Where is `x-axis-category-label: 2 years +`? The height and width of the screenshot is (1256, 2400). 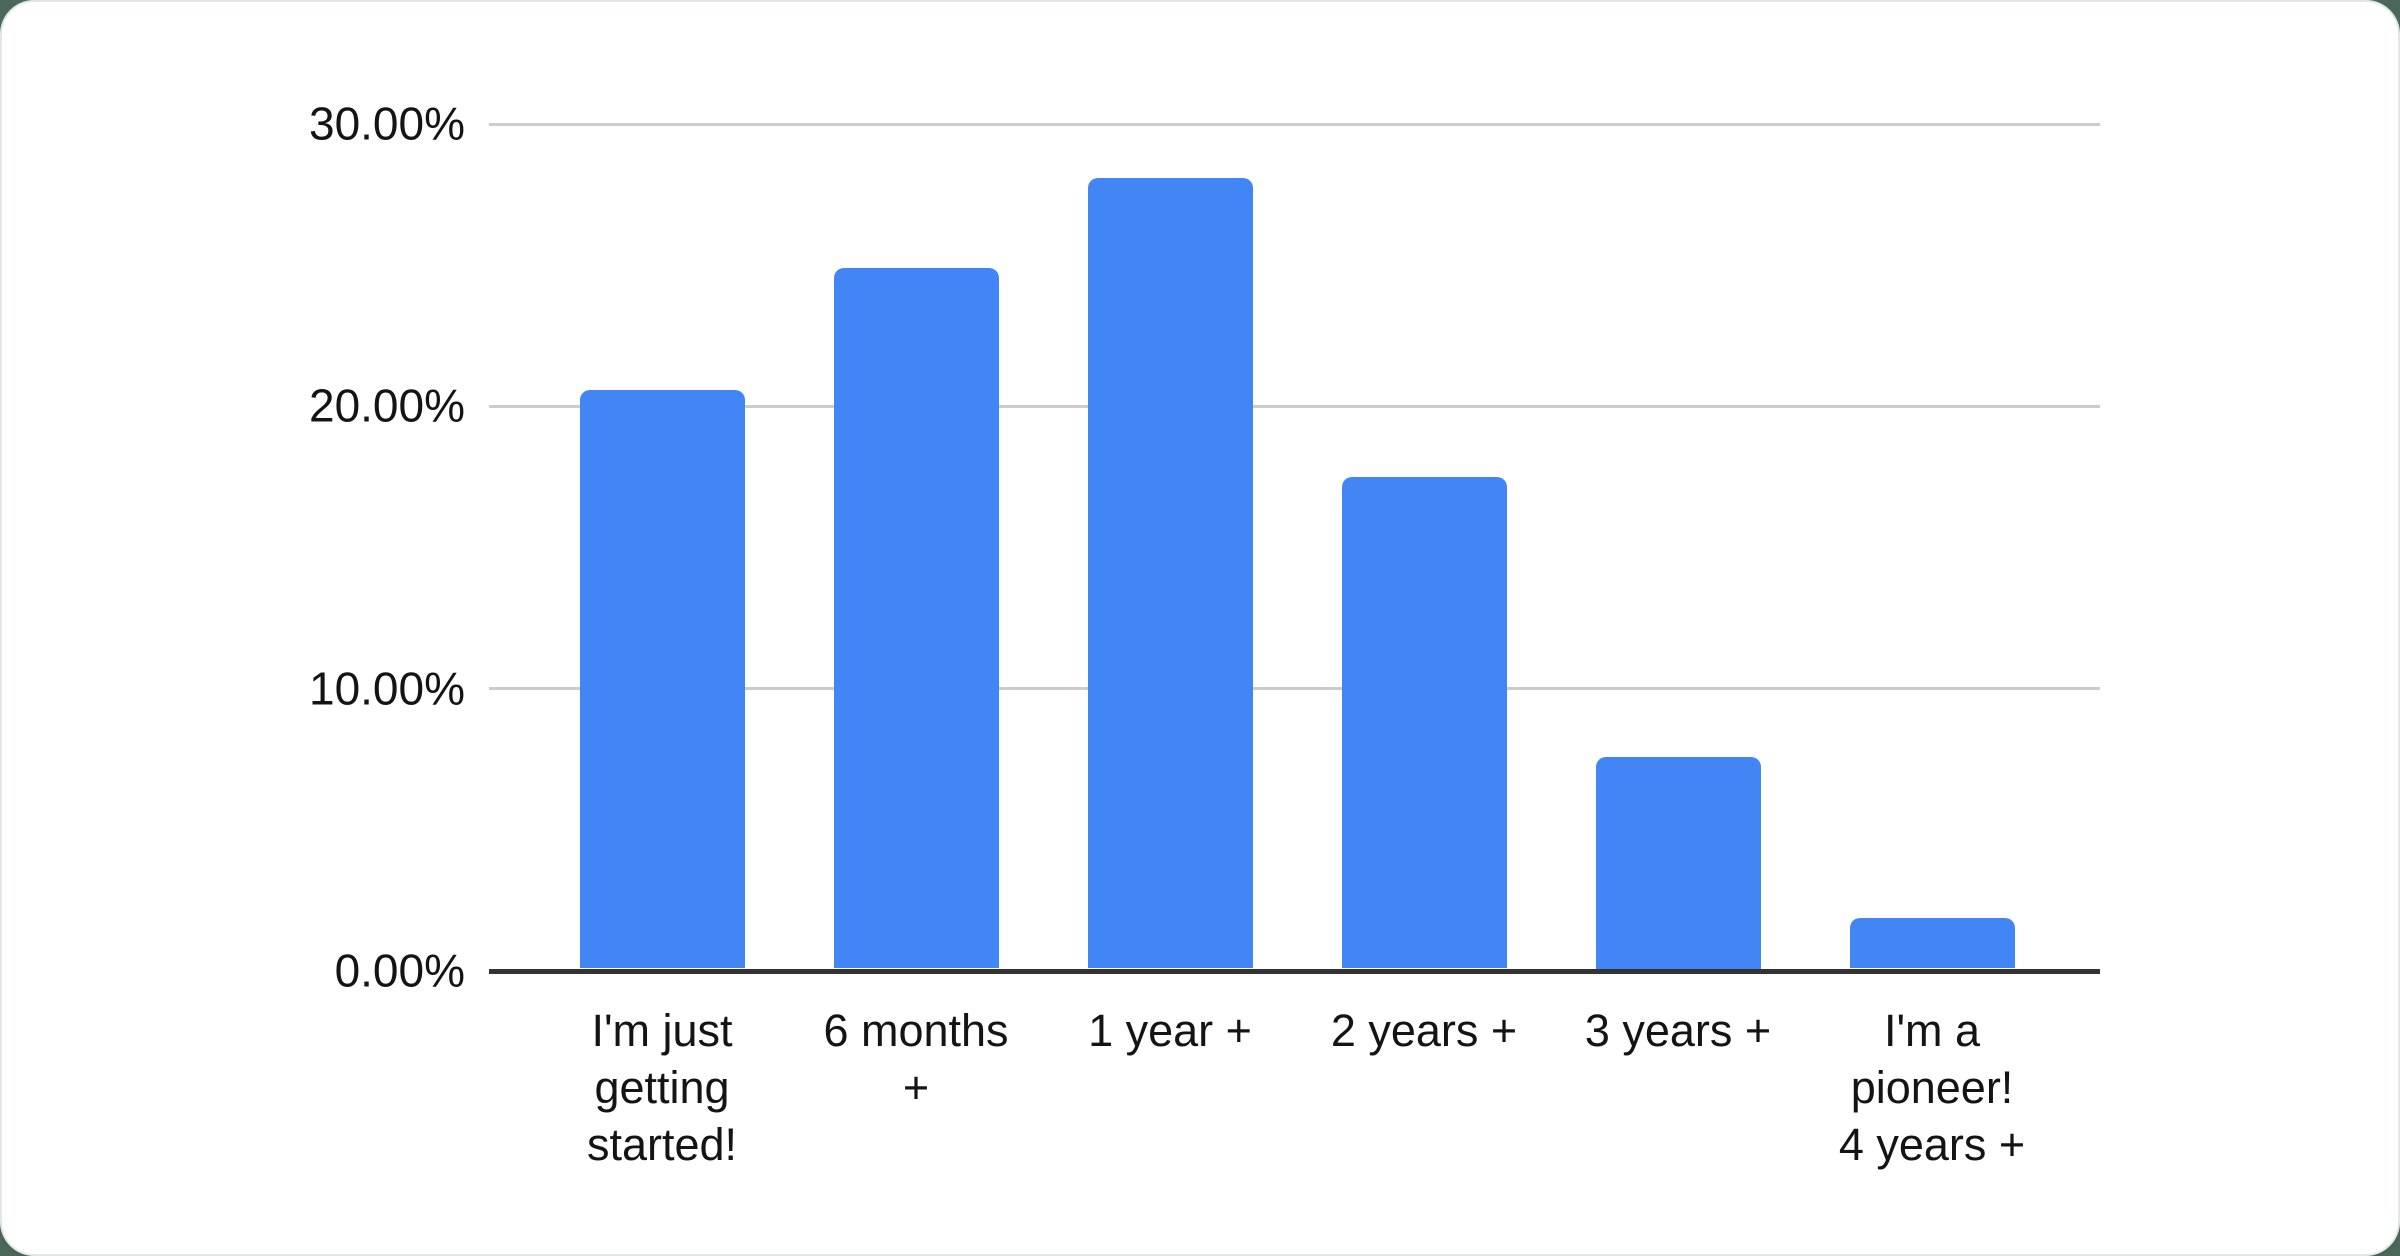
x-axis-category-label: 2 years + is located at coordinates (1424, 1030).